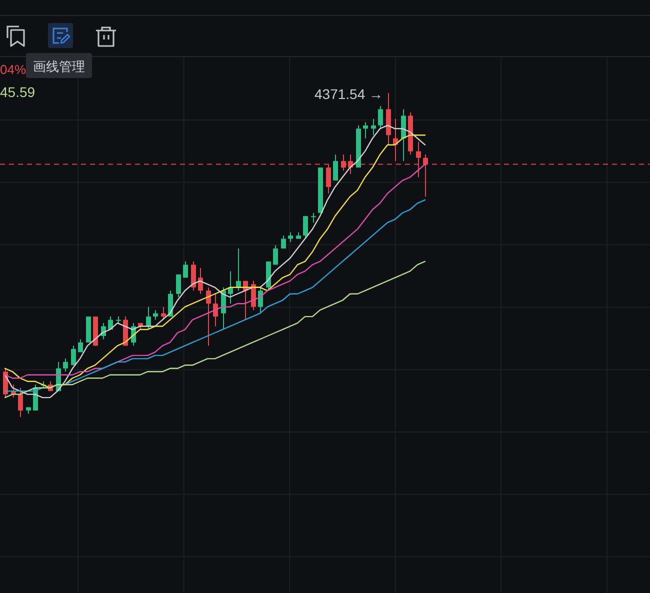 The width and height of the screenshot is (650, 593). I want to click on annotation: 4371.54 →, so click(348, 94).